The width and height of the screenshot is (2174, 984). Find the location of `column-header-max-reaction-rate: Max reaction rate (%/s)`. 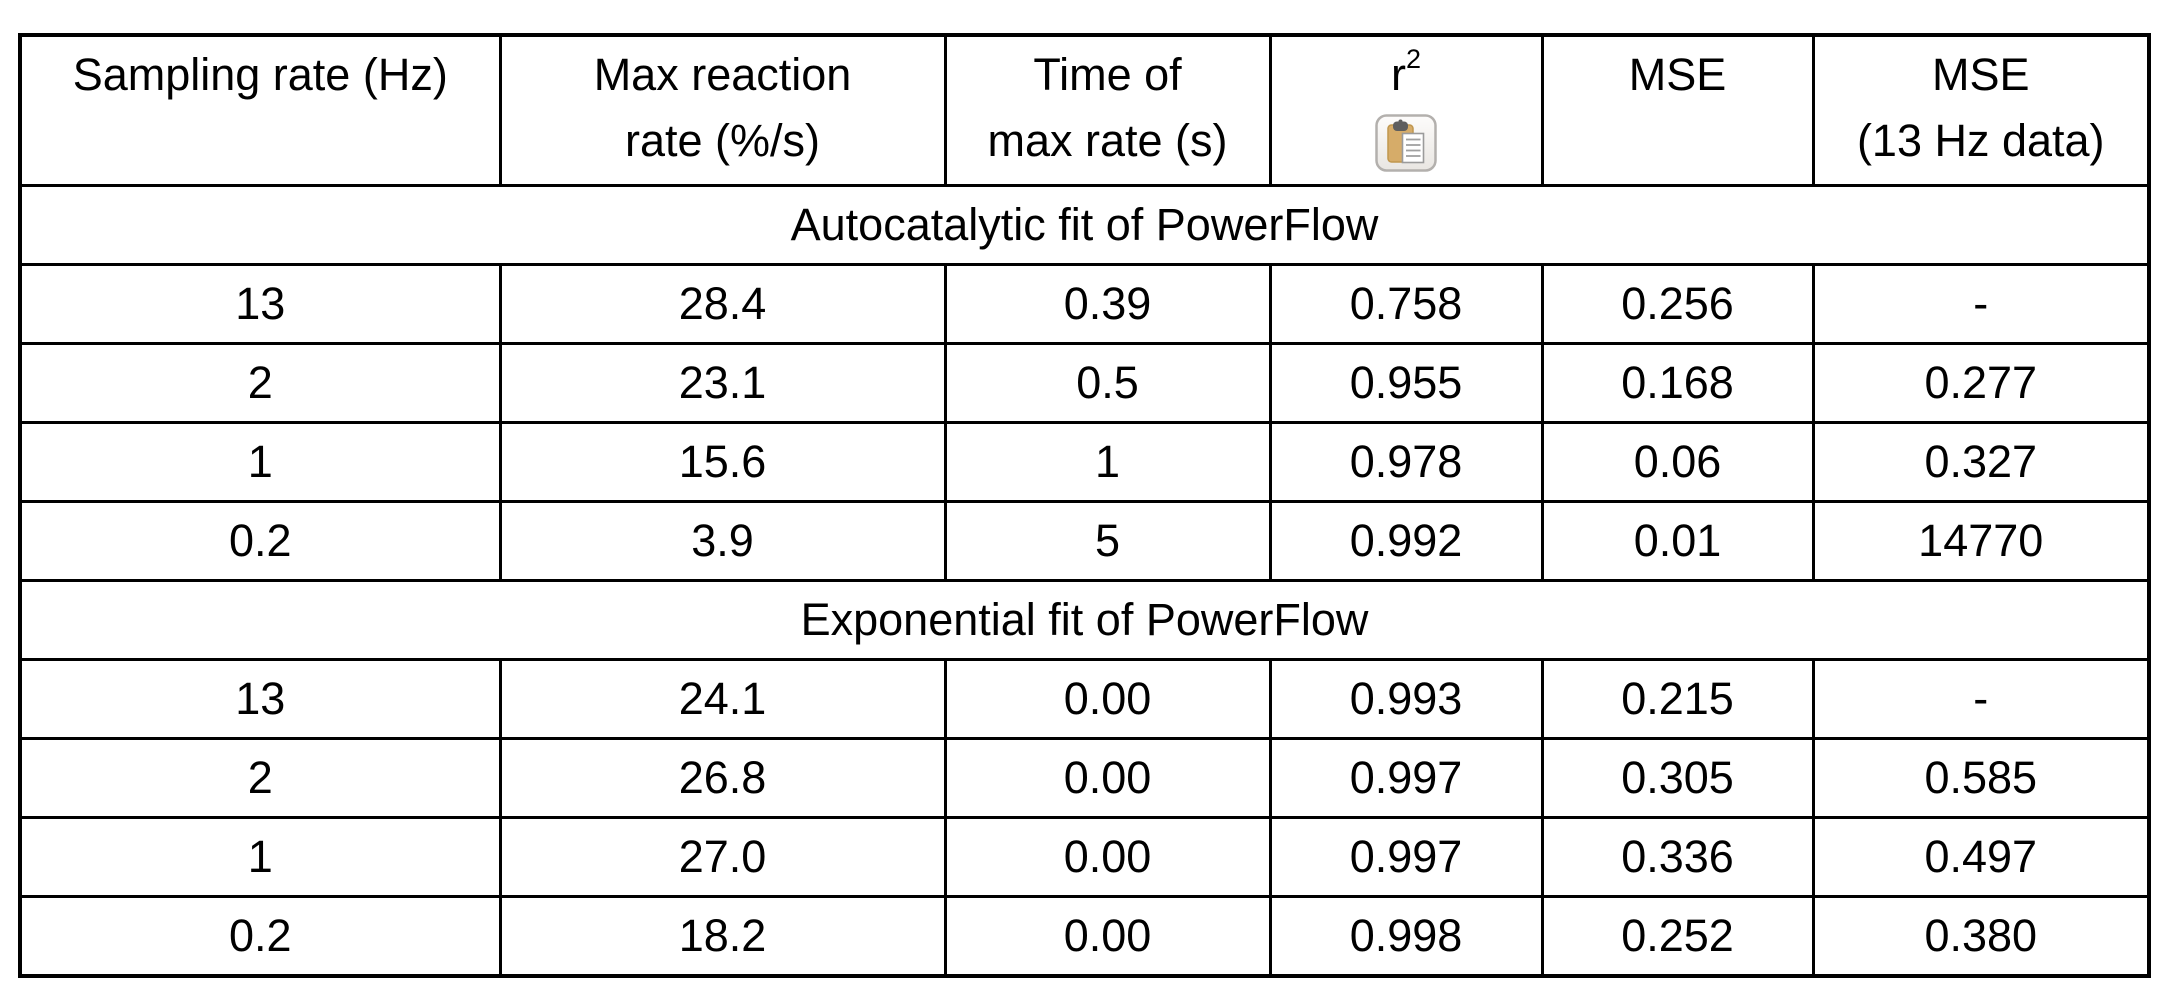

column-header-max-reaction-rate: Max reaction rate (%/s) is located at coordinates (722, 110).